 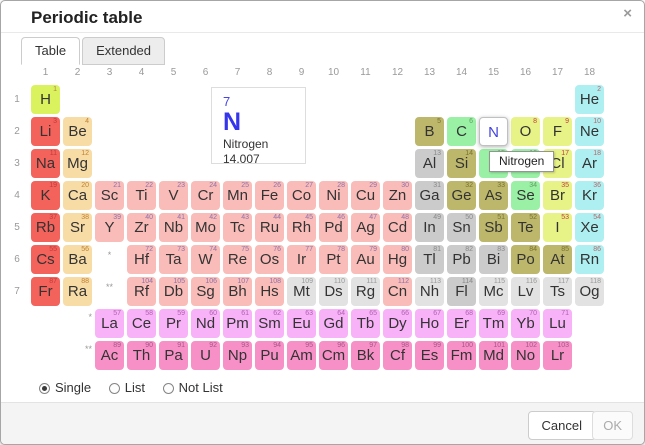 I want to click on element-cell-Sg: 106 Sg, so click(x=205, y=291).